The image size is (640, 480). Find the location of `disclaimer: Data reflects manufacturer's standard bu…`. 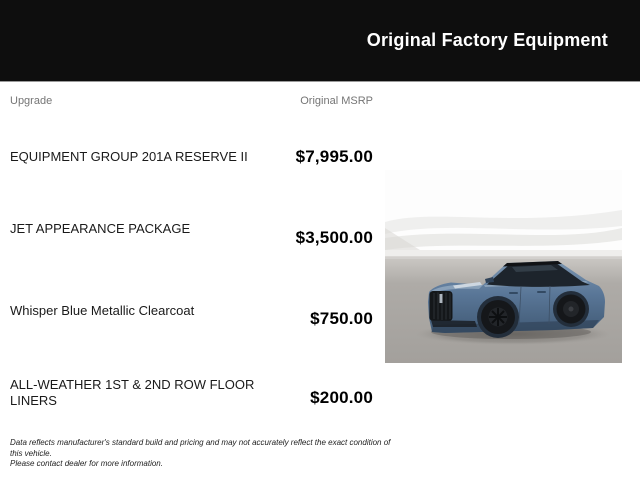

disclaimer: Data reflects manufacturer's standard bu… is located at coordinates (205, 454).